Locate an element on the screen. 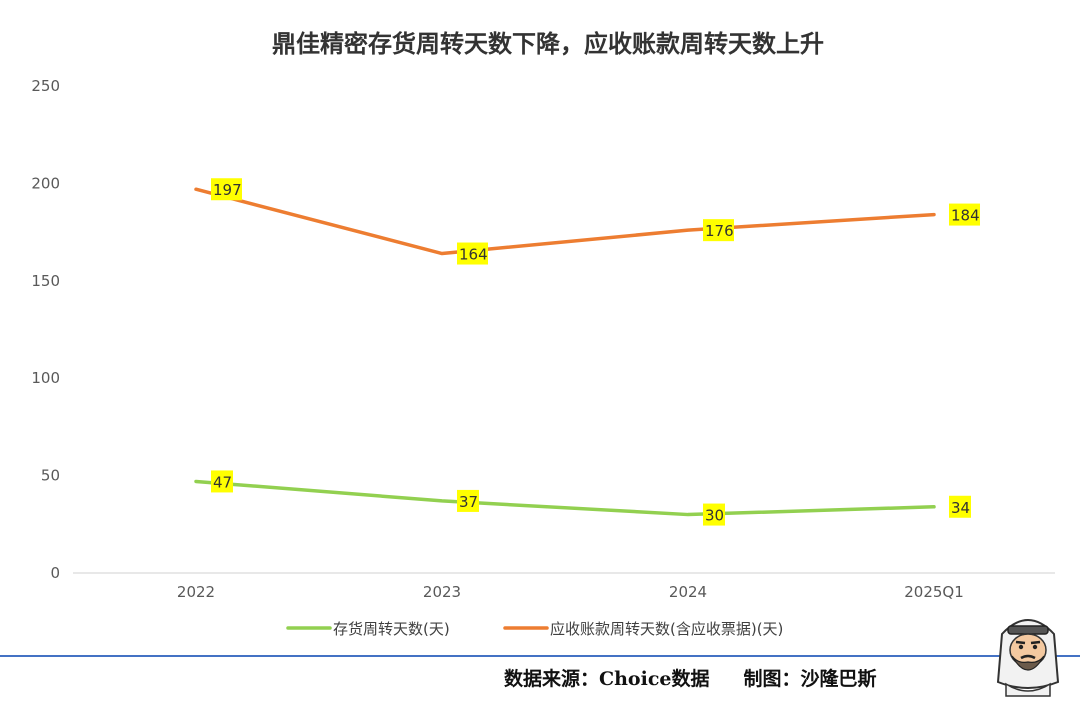 Image resolution: width=1080 pixels, height=707 pixels. data-label-text: 30 is located at coordinates (714, 516).